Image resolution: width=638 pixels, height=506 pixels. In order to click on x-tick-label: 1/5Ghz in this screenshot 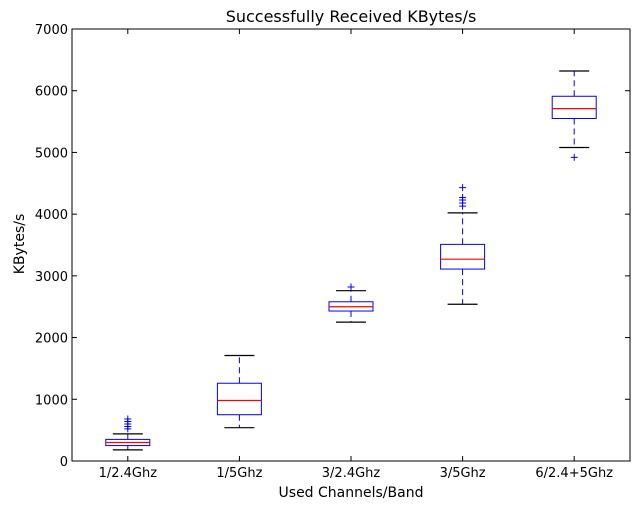, I will do `click(239, 473)`.